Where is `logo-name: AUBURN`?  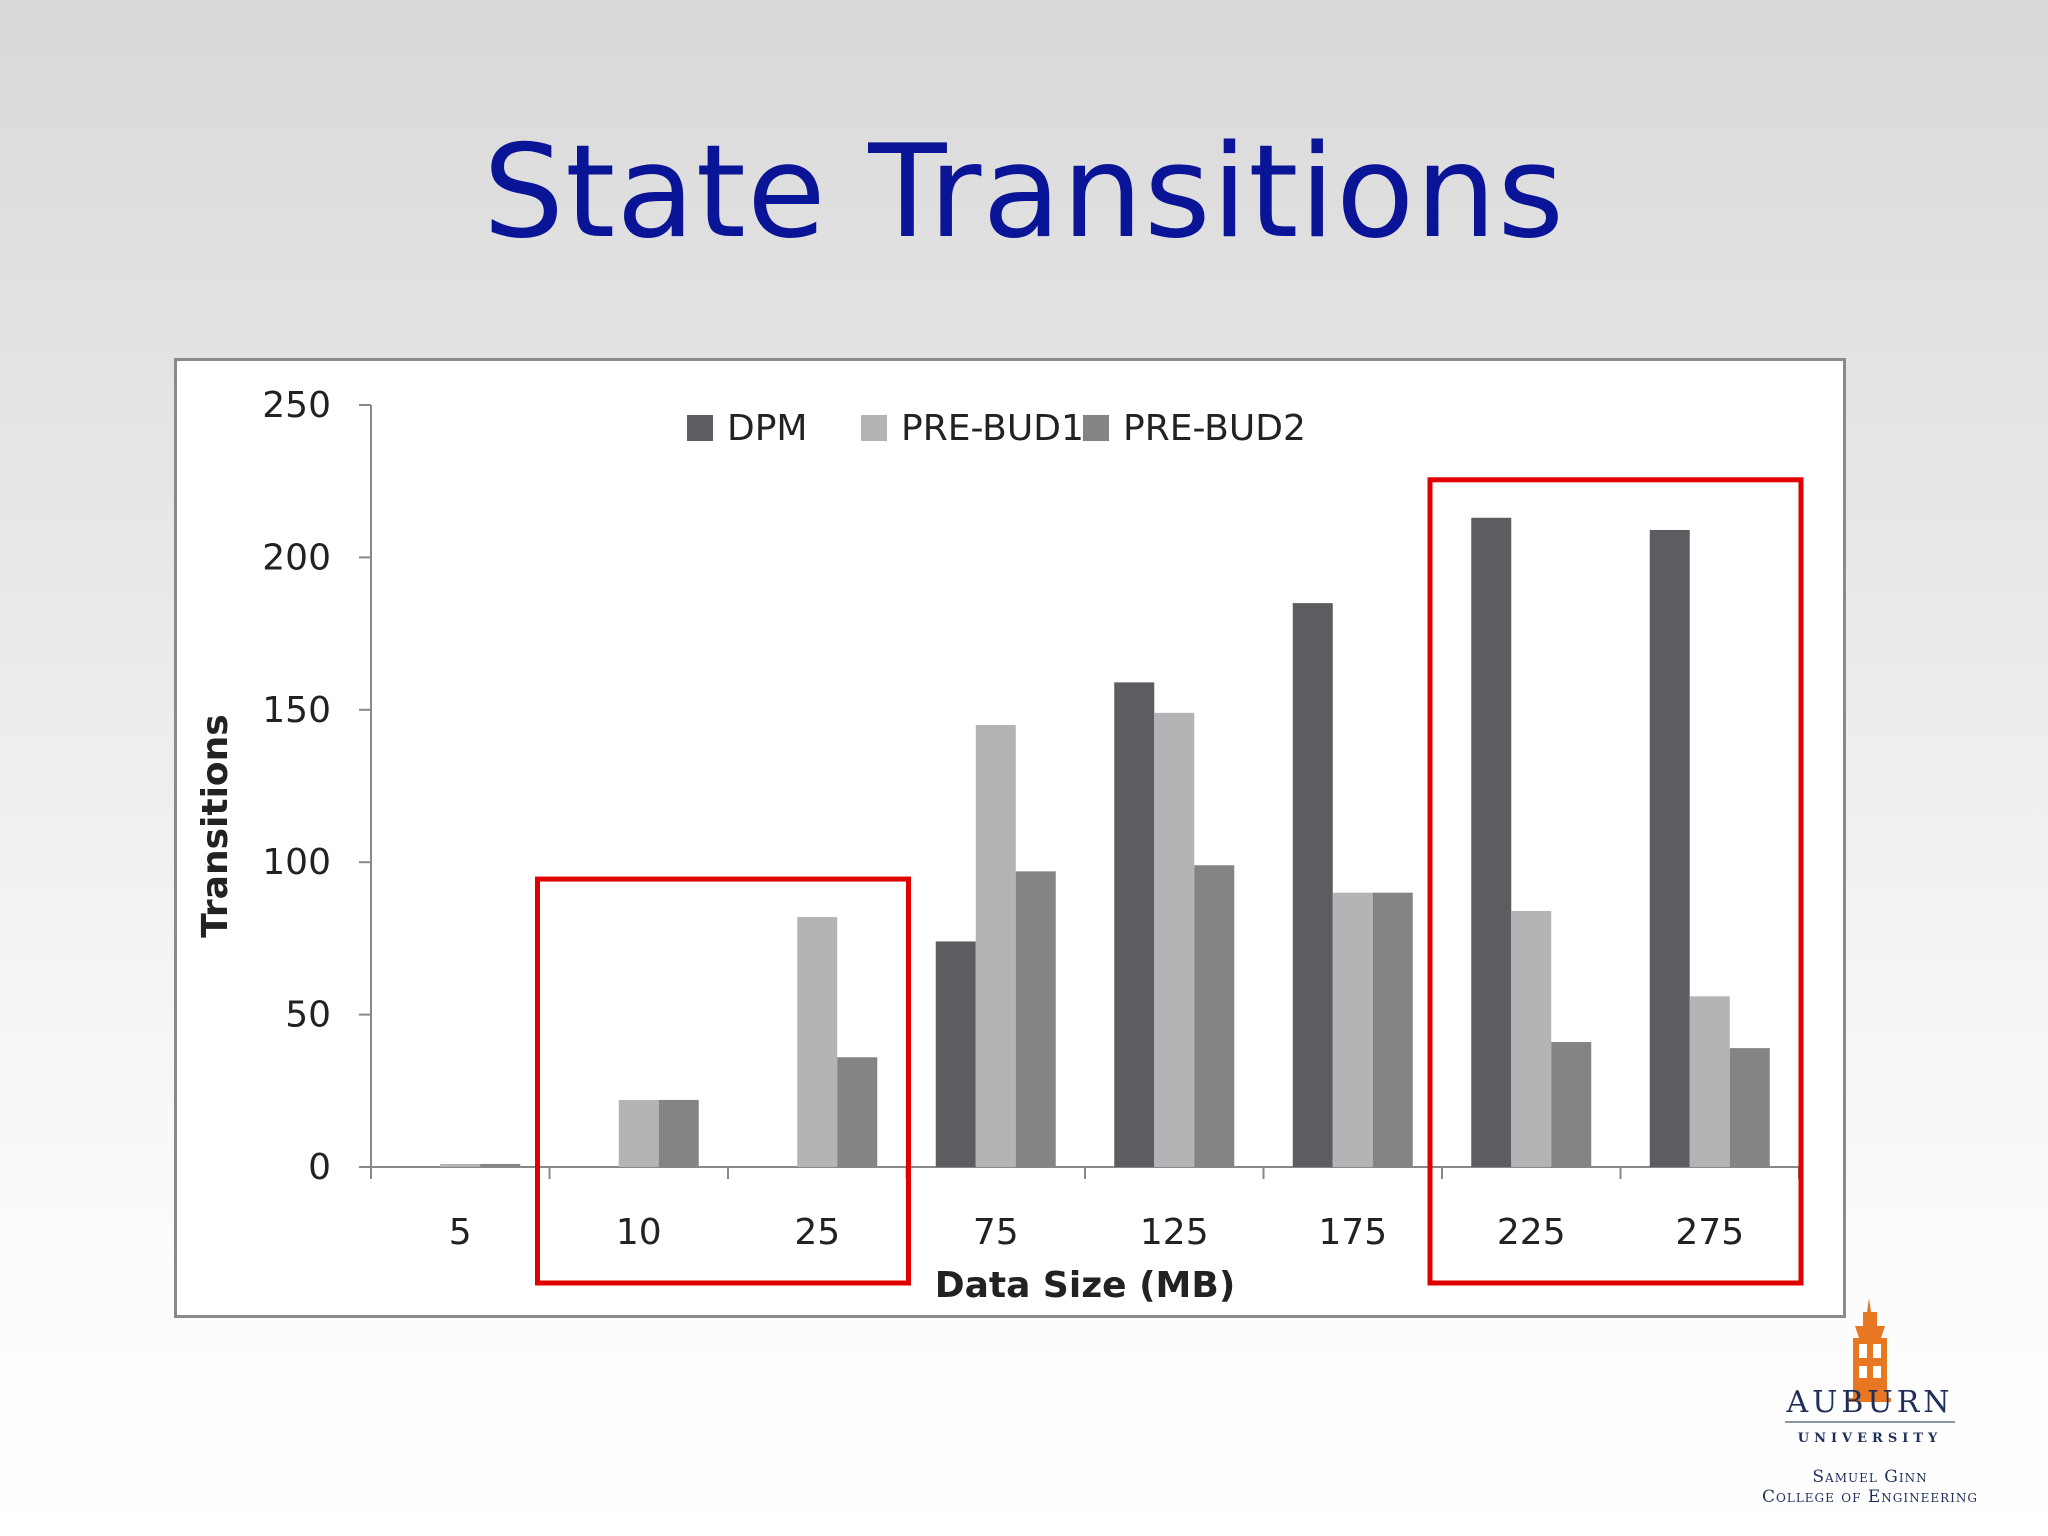
logo-name: AUBURN is located at coordinates (1869, 1402).